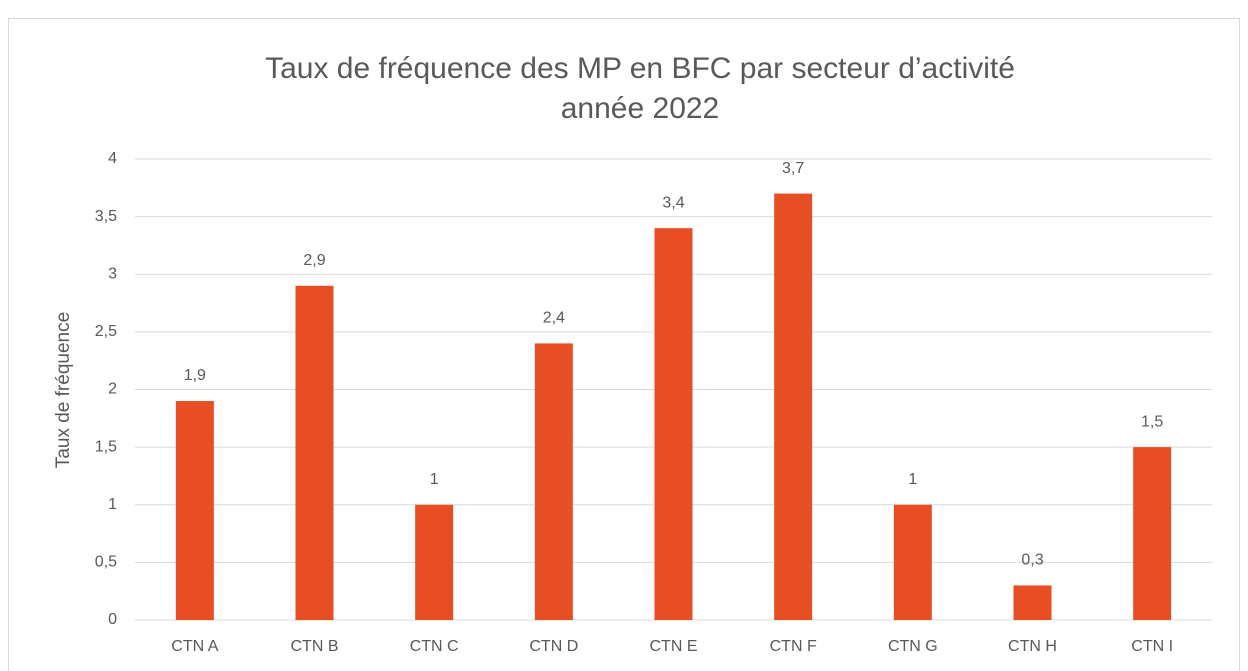  I want to click on y-tick-label: 0,5, so click(106, 562).